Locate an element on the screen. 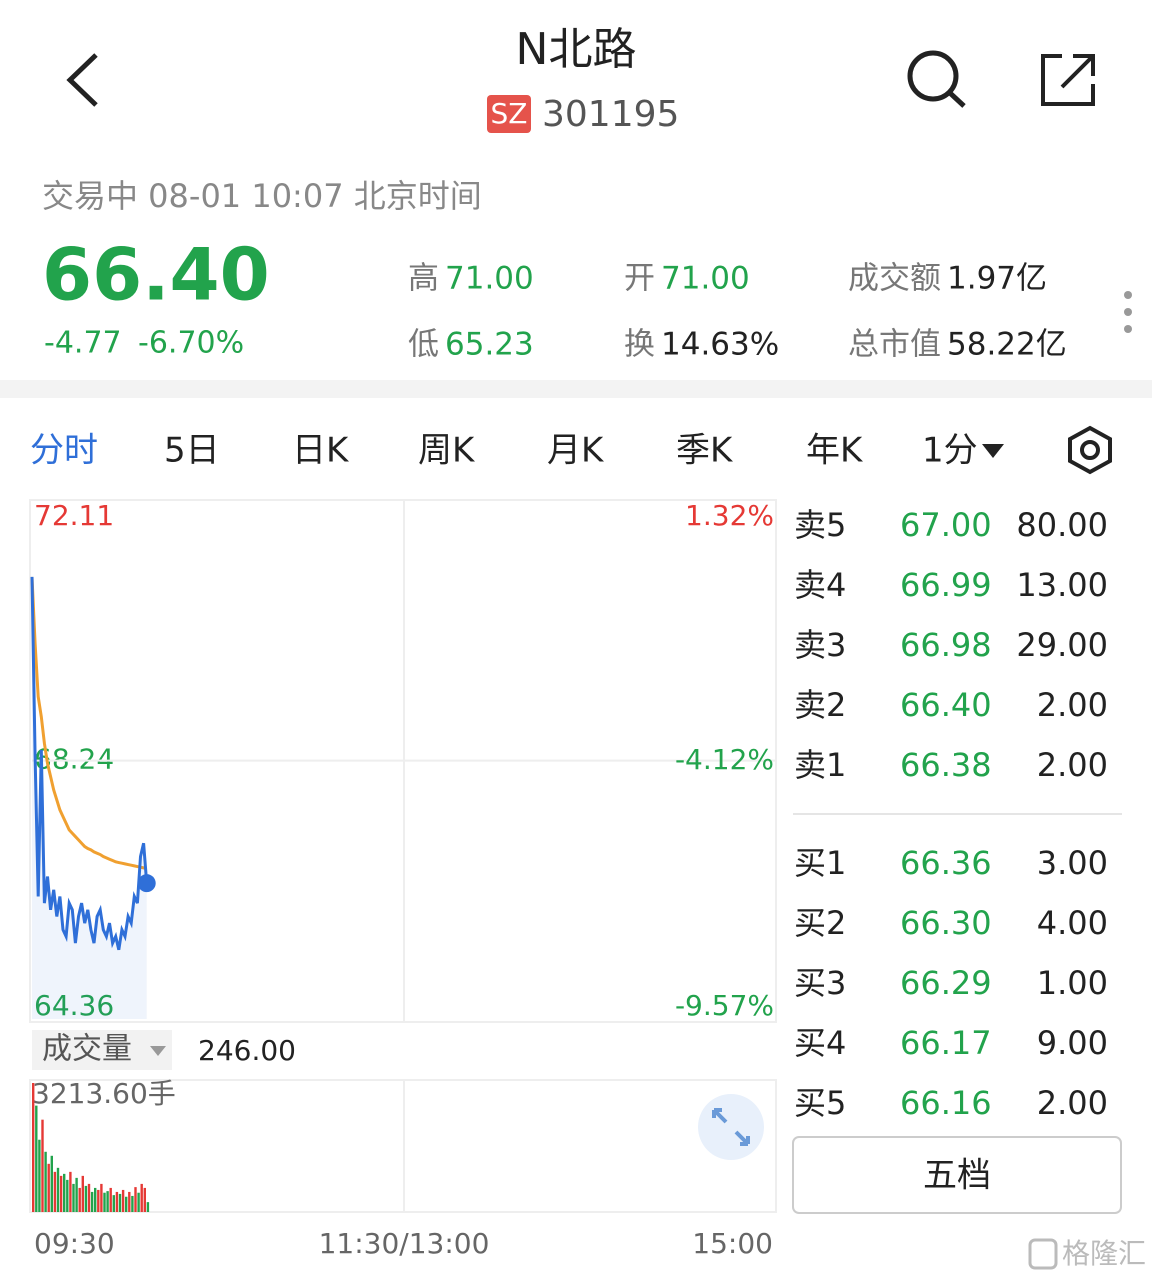 The image size is (1152, 1284). stat-label: 总市值 is located at coordinates (894, 345).